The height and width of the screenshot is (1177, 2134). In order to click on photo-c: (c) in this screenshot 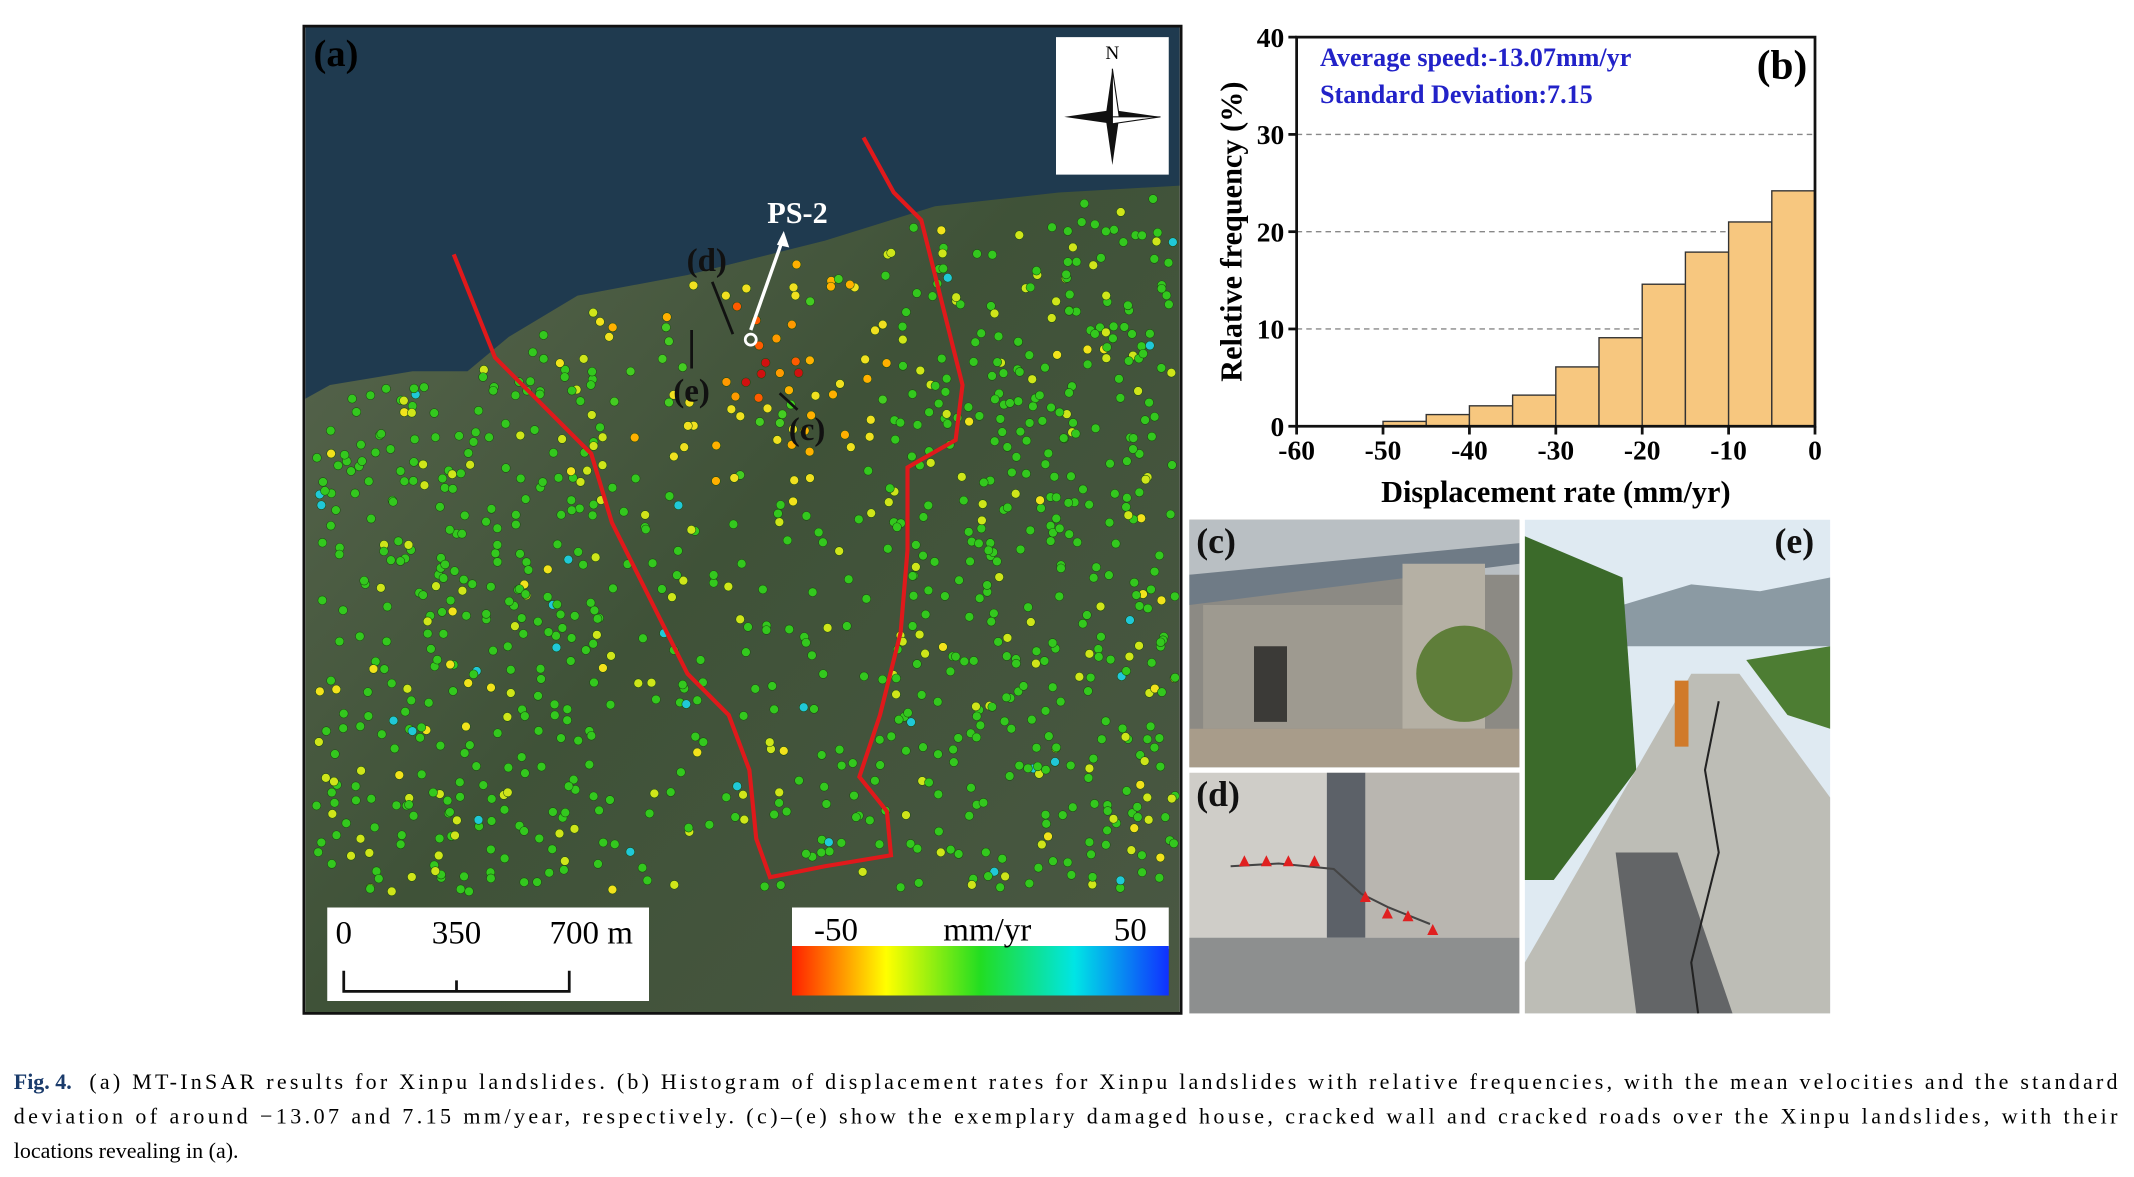, I will do `click(1354, 643)`.